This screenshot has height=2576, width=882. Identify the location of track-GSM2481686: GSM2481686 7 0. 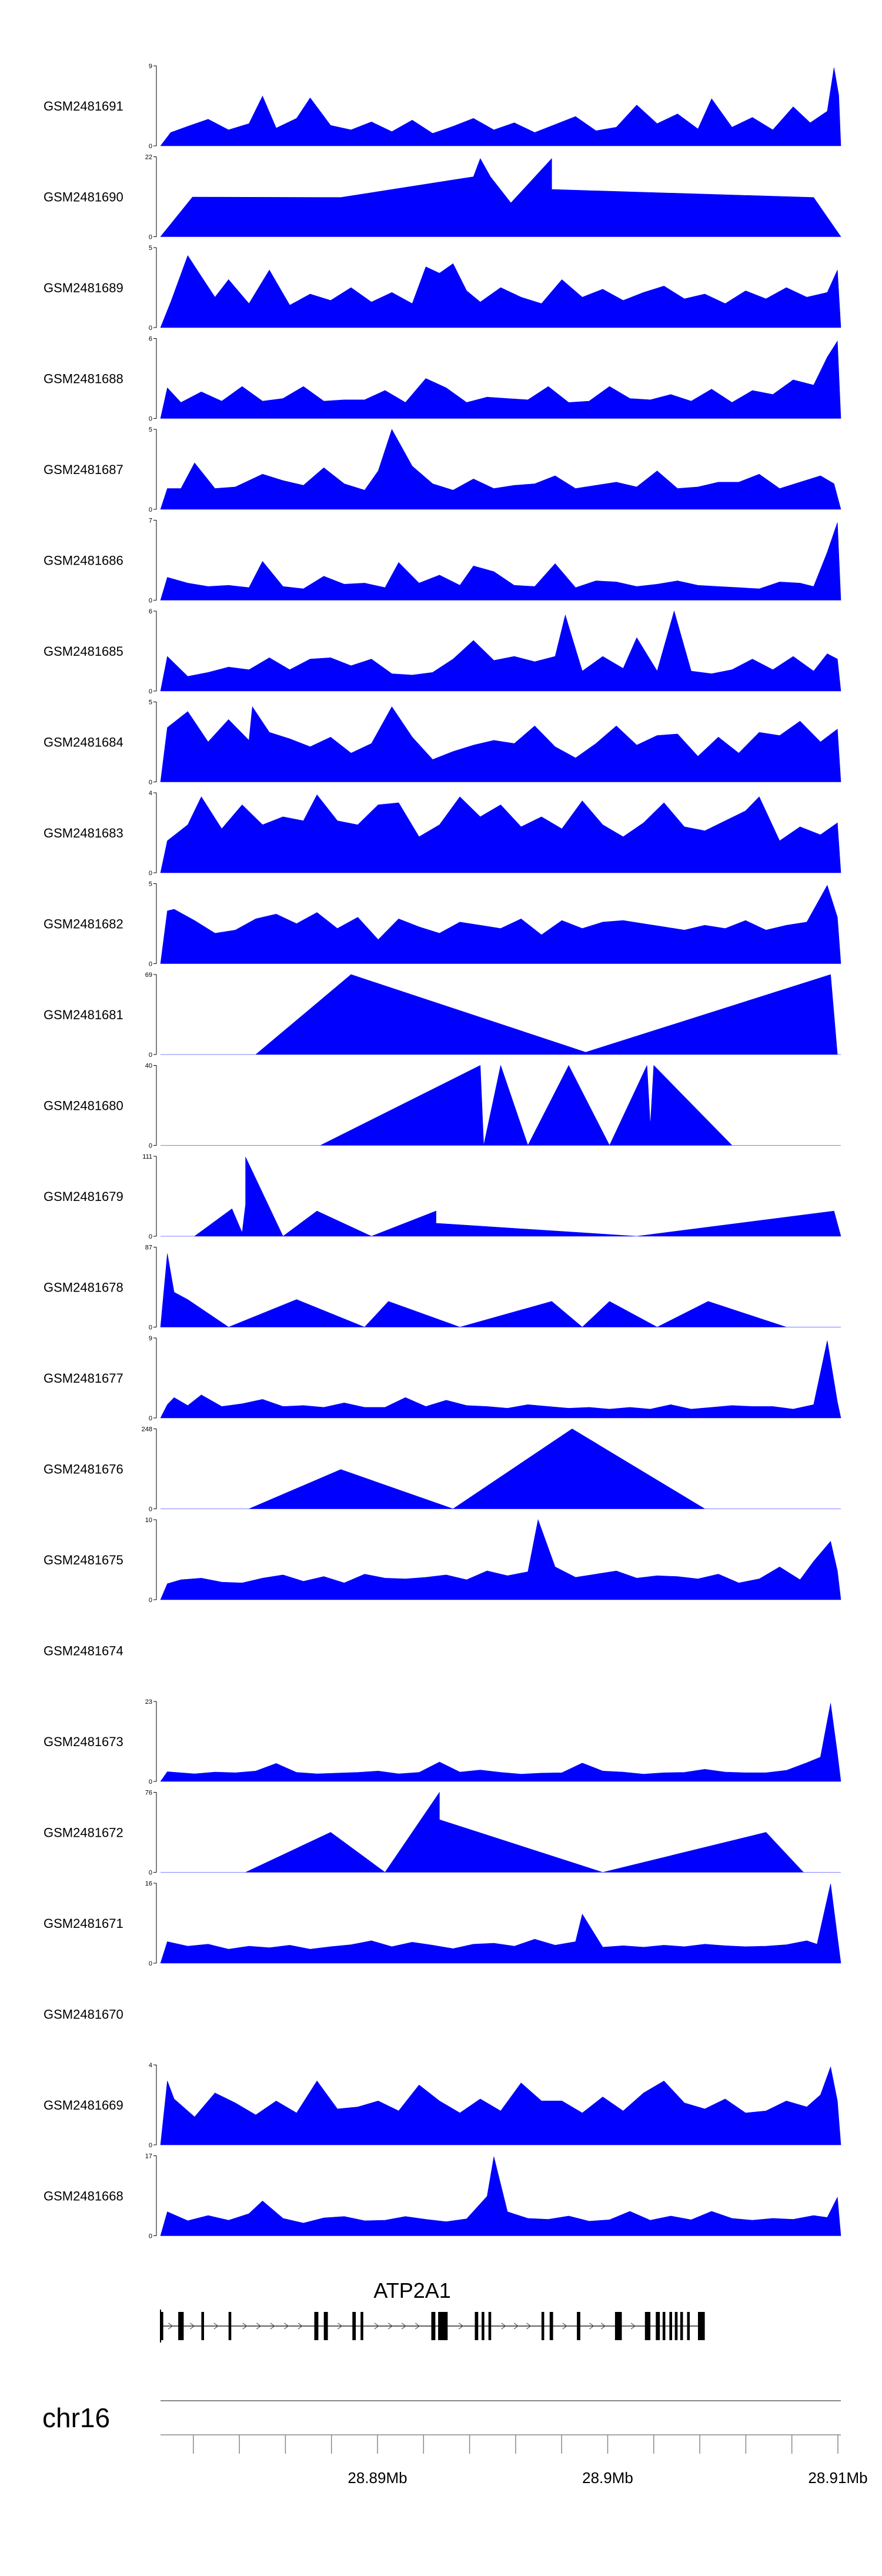
(442, 561).